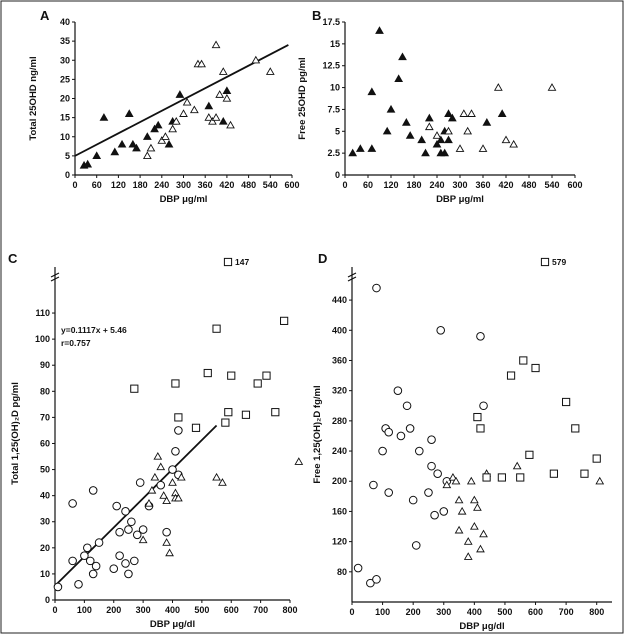  I want to click on y-tick-label: 5, so click(337, 131).